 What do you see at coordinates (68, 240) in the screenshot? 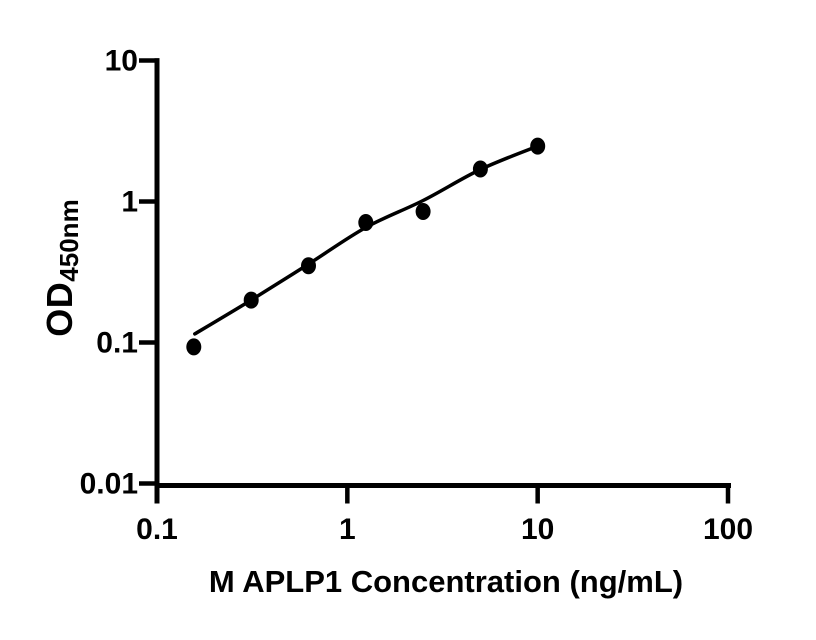
I see `y-axis-title-subscript: 450nm` at bounding box center [68, 240].